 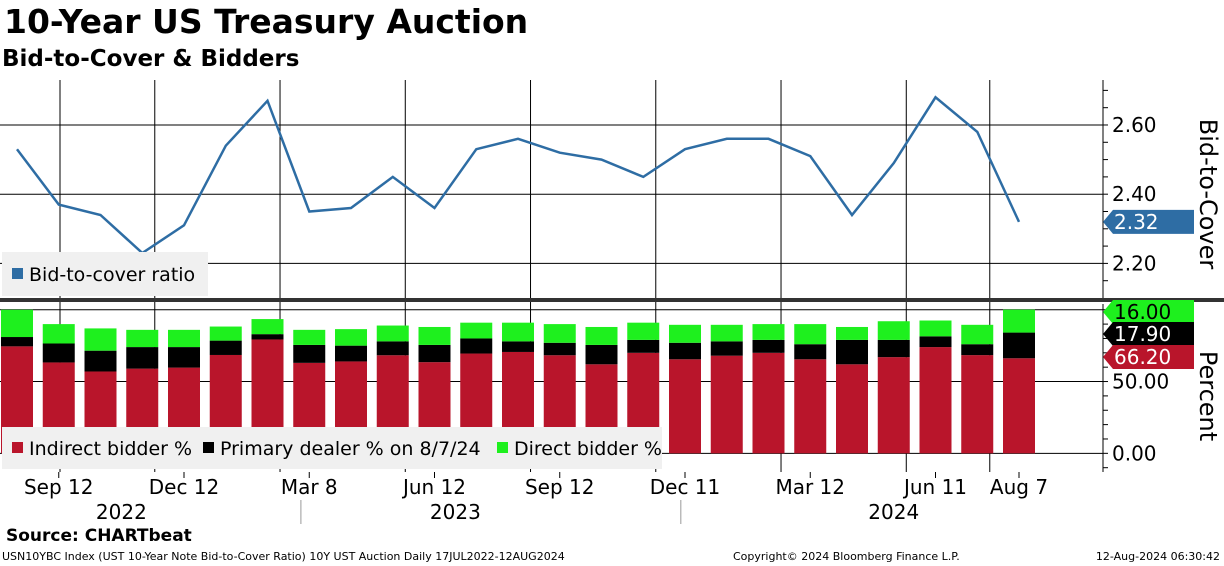 I want to click on x-year-label: 2022, so click(x=121, y=512).